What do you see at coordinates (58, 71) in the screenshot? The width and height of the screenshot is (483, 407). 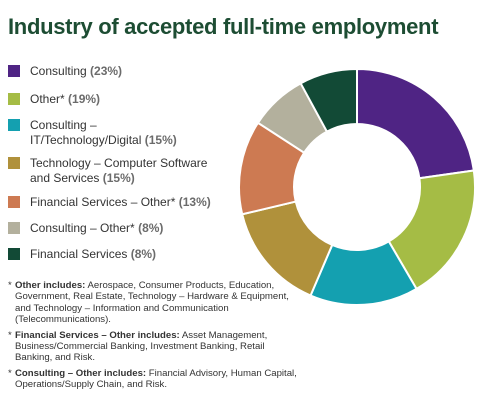 I see `legend-label: Consulting` at bounding box center [58, 71].